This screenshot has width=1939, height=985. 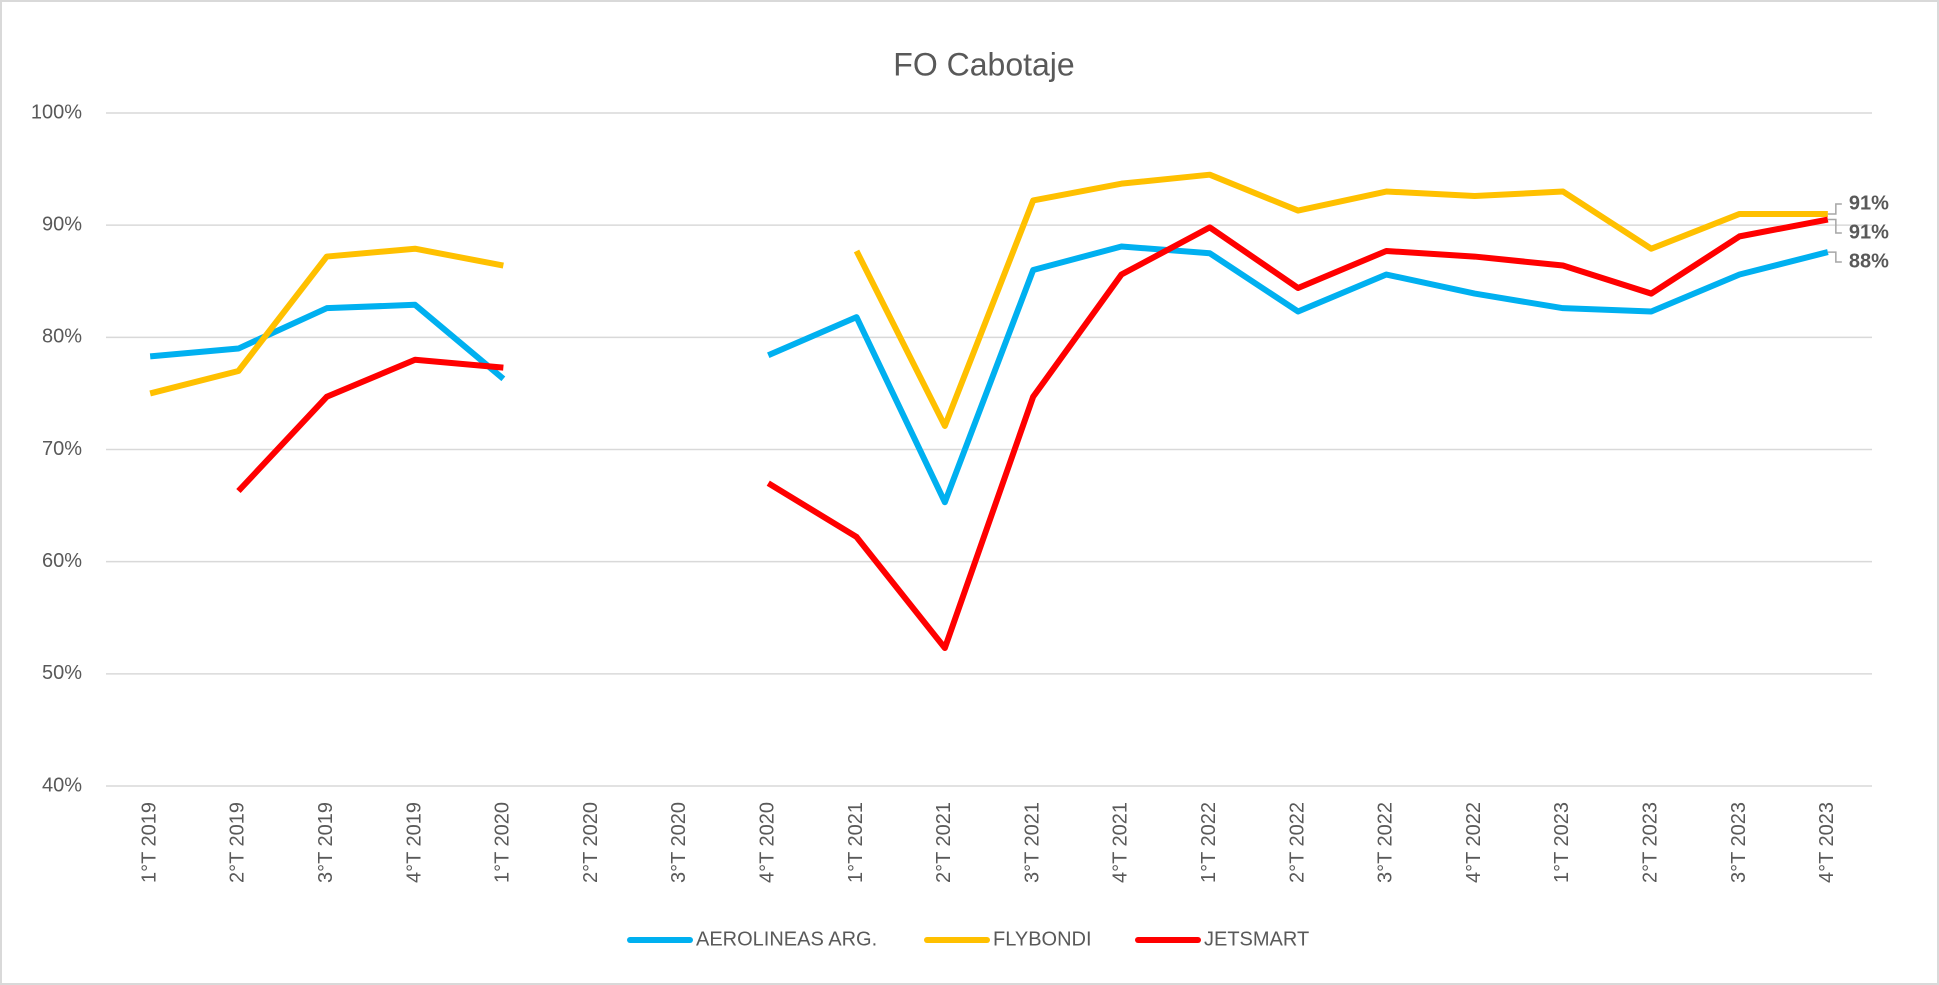 What do you see at coordinates (786, 939) in the screenshot?
I see `legend-label: AEROLINEAS ARG.` at bounding box center [786, 939].